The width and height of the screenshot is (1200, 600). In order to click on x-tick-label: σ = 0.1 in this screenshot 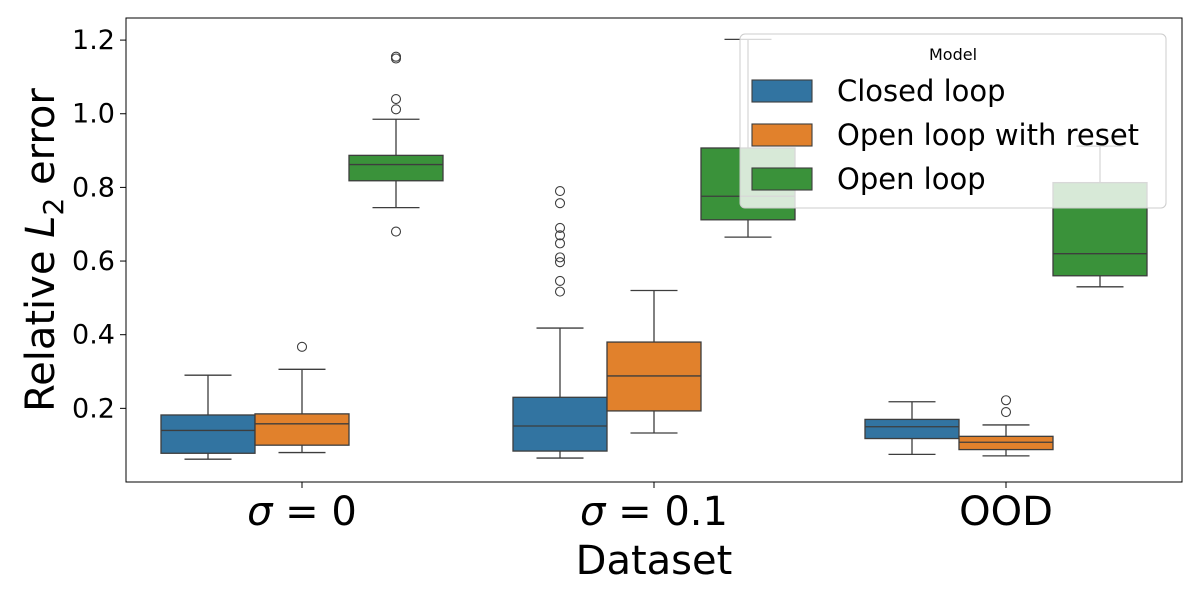, I will do `click(654, 512)`.